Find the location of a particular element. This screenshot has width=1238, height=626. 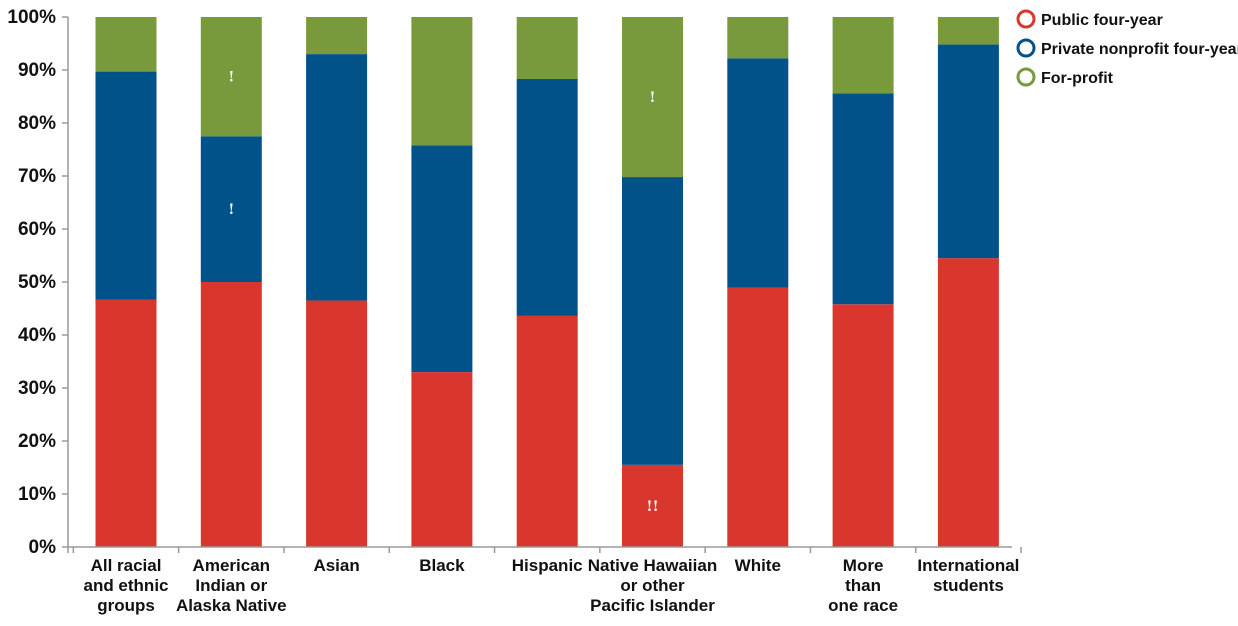

category-label: White is located at coordinates (758, 565).